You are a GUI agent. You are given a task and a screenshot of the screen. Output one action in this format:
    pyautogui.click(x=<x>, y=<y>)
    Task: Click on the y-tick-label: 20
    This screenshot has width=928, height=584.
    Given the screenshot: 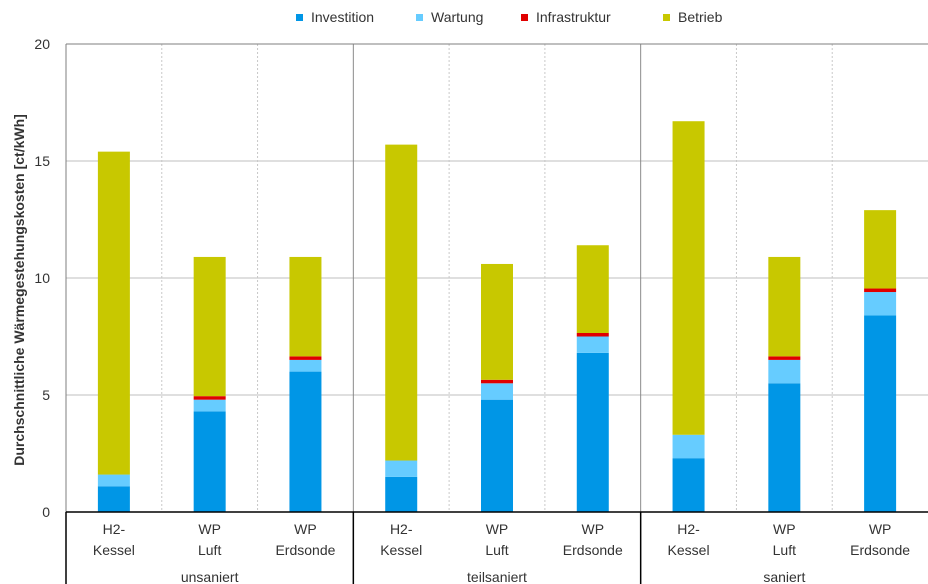 What is the action you would take?
    pyautogui.click(x=42, y=44)
    